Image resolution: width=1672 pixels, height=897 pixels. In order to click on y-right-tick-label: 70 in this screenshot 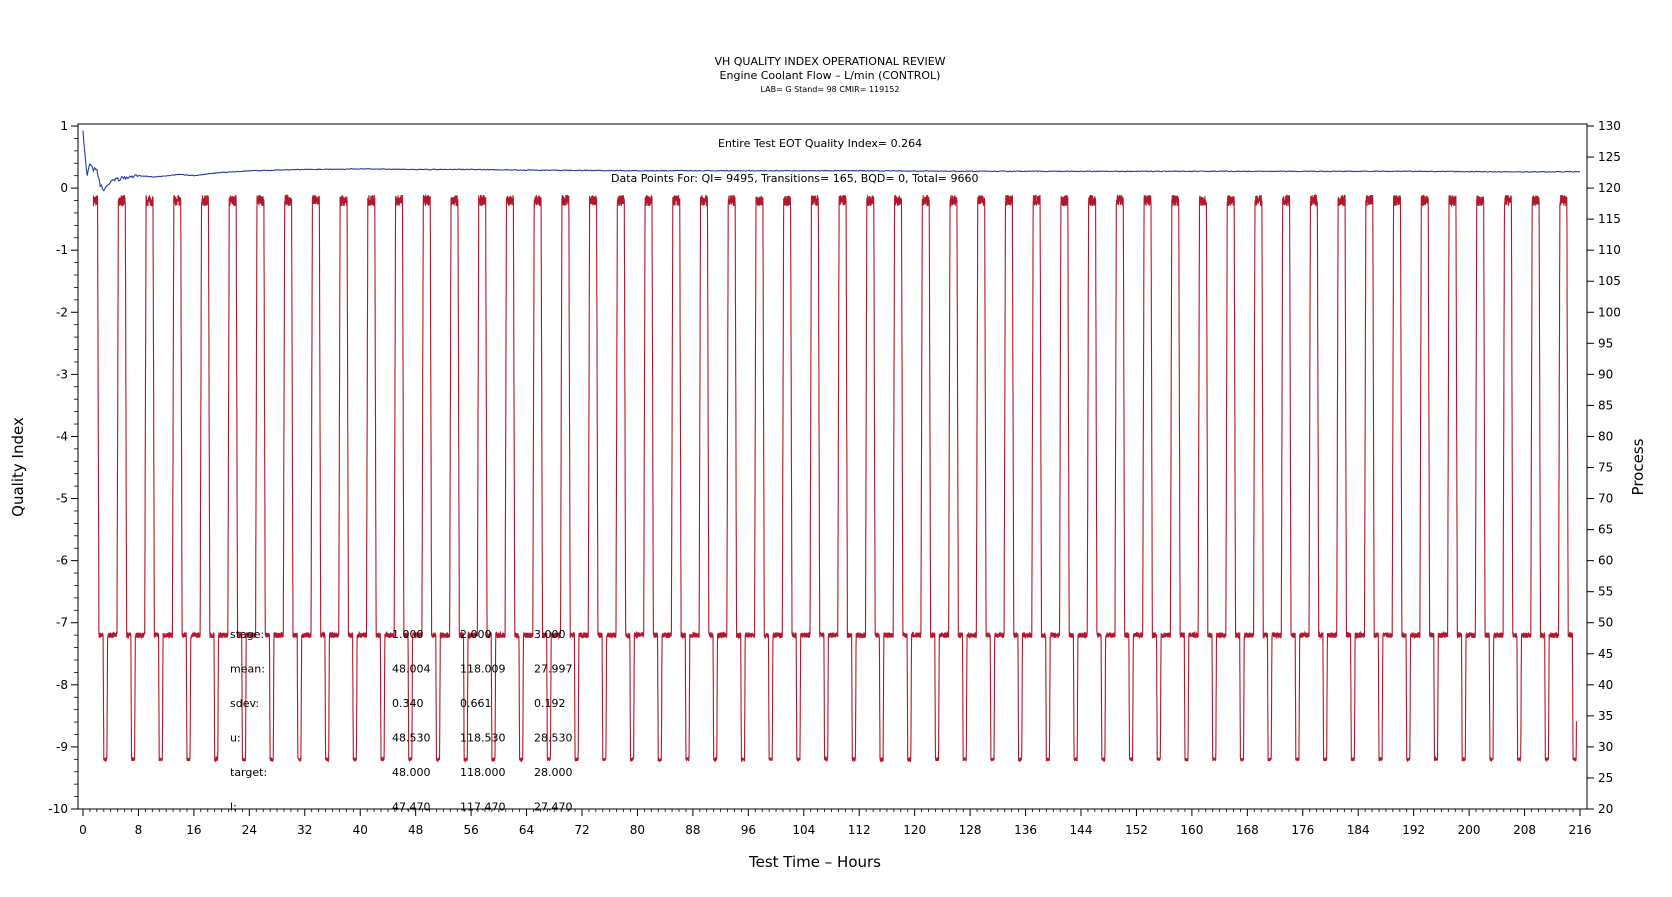, I will do `click(1605, 499)`.